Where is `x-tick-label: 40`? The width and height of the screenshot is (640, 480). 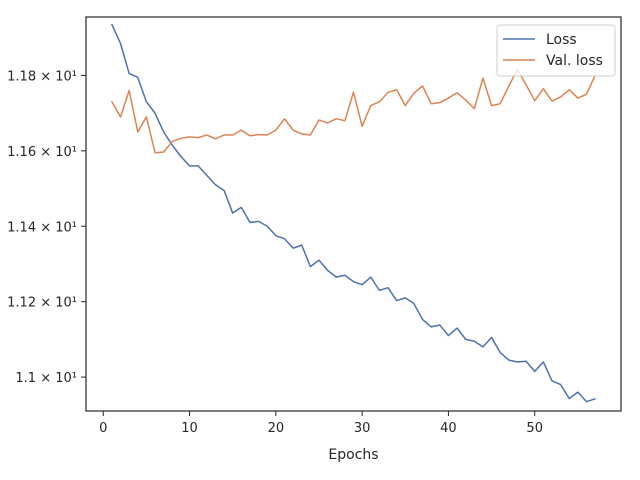
x-tick-label: 40 is located at coordinates (448, 428).